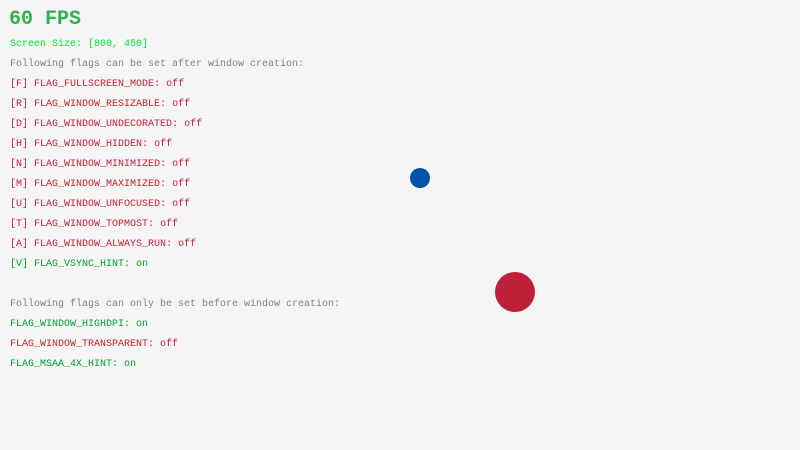 Image resolution: width=800 pixels, height=450 pixels. Describe the element at coordinates (45, 19) in the screenshot. I see `fps-counter: 60 FPS` at that location.